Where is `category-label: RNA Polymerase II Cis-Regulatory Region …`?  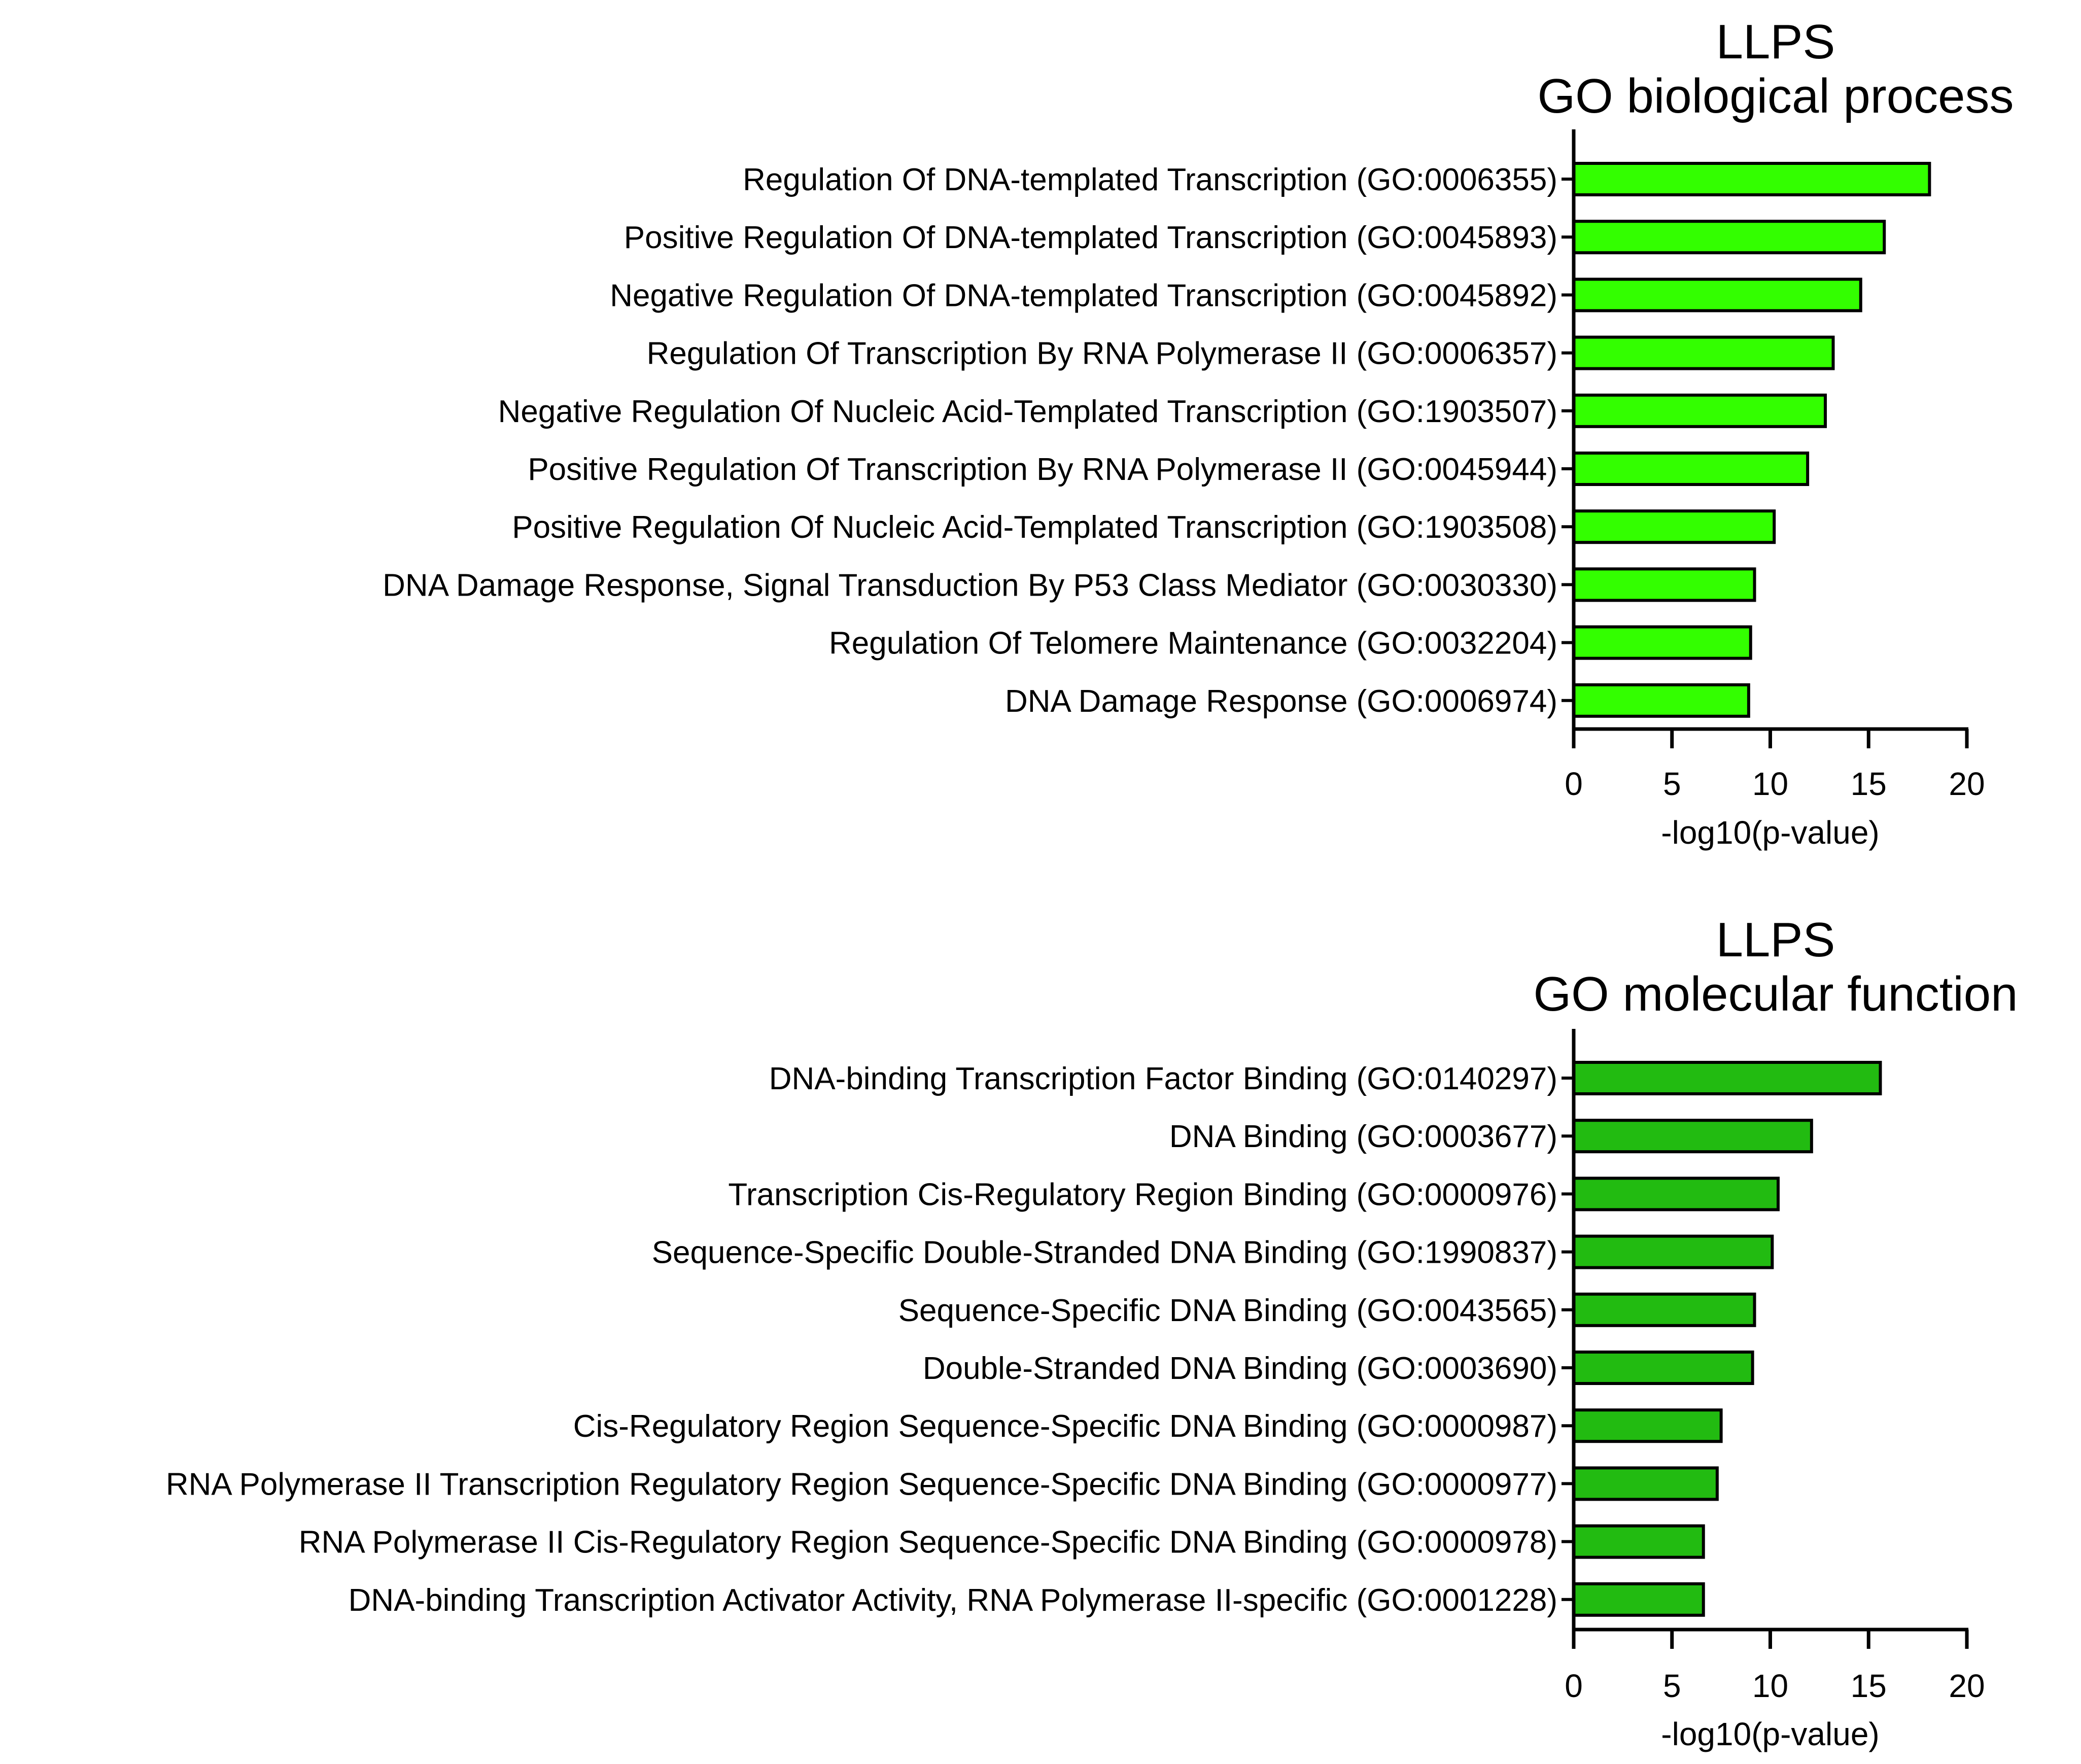
category-label: RNA Polymerase II Cis-Regulatory Region … is located at coordinates (928, 1542).